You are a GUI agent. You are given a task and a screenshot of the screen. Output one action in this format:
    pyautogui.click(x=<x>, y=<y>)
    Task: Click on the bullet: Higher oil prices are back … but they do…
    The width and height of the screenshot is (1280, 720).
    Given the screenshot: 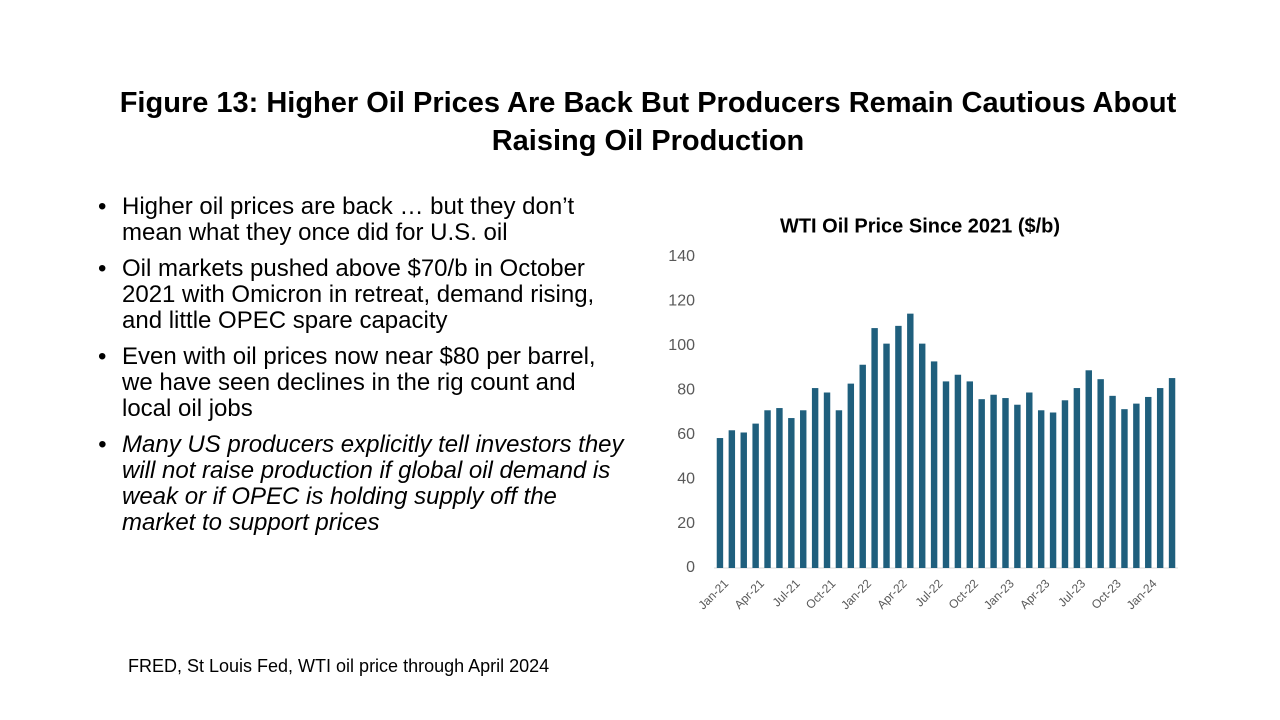 What is the action you would take?
    pyautogui.click(x=361, y=220)
    